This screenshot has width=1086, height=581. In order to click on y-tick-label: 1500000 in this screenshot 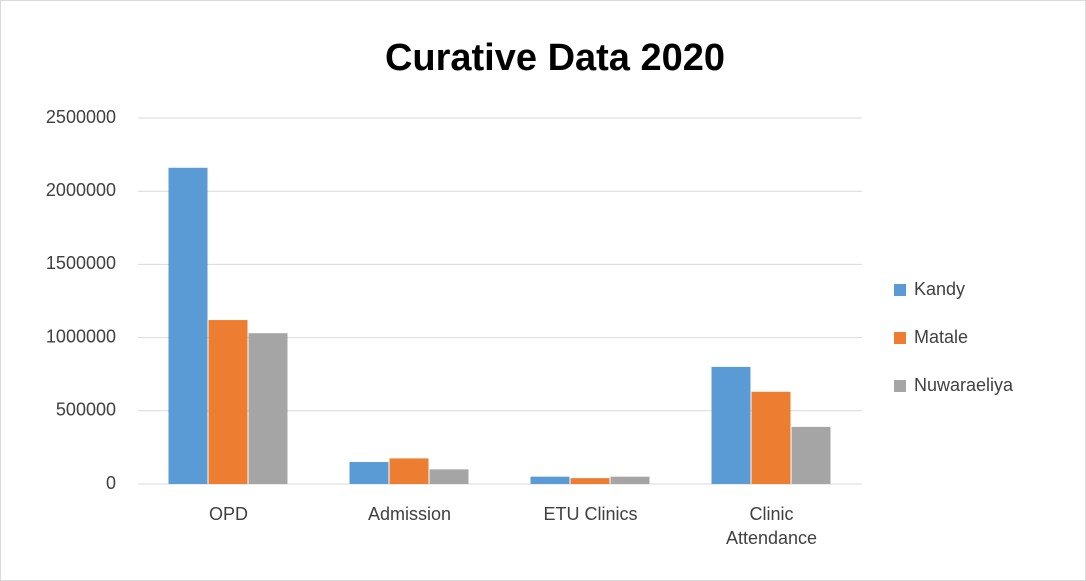, I will do `click(81, 263)`.